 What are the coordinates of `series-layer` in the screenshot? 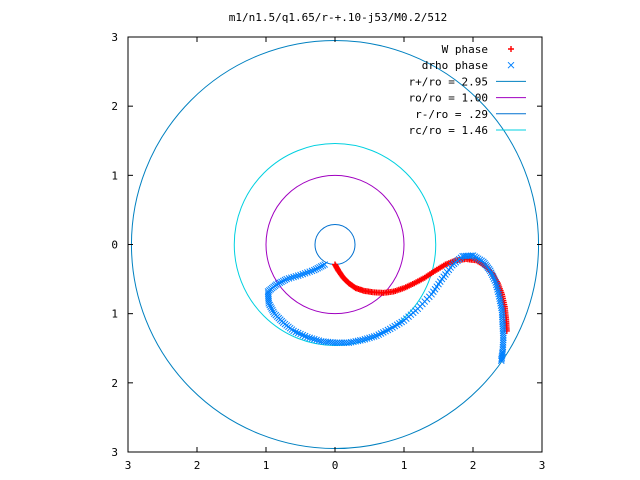 It's located at (387, 308).